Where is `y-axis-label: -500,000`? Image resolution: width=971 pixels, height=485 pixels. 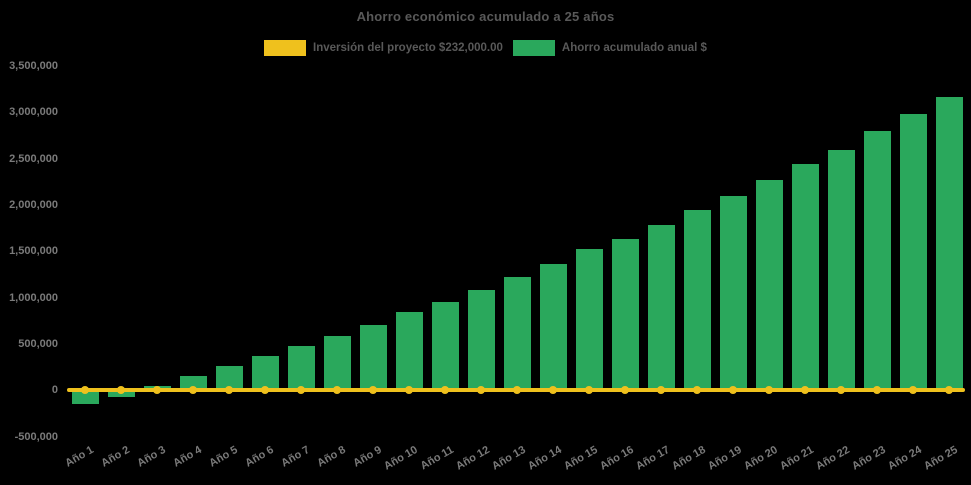
y-axis-label: -500,000 is located at coordinates (36, 436).